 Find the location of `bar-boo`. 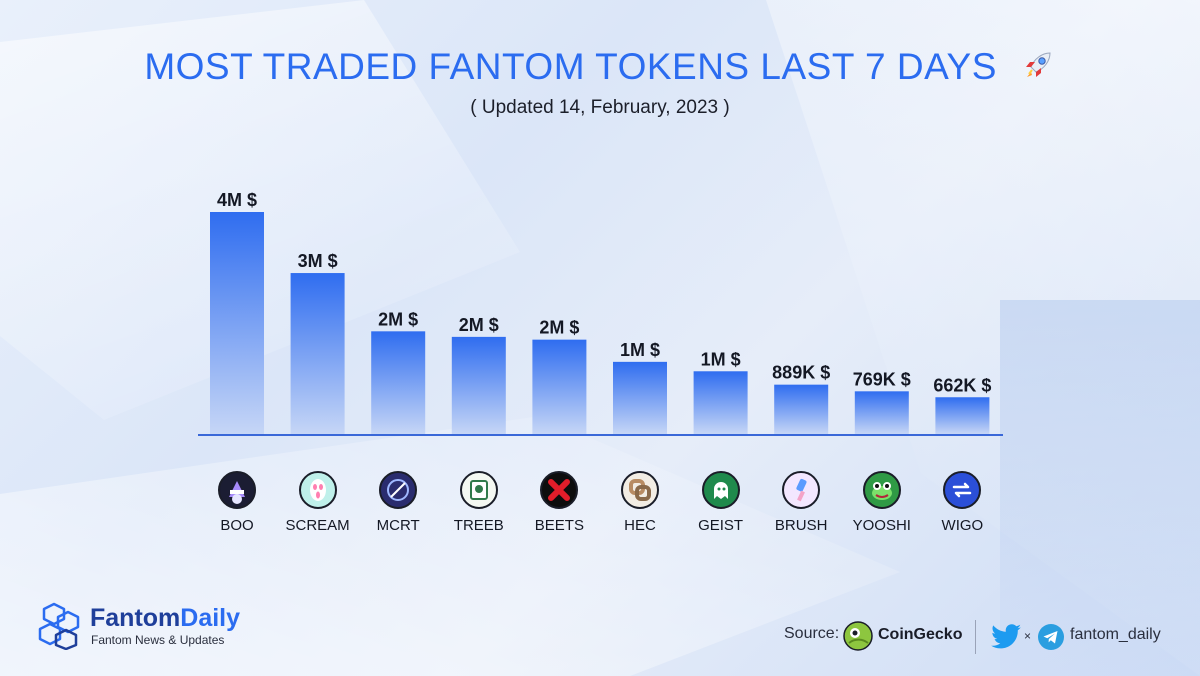

bar-boo is located at coordinates (237, 323).